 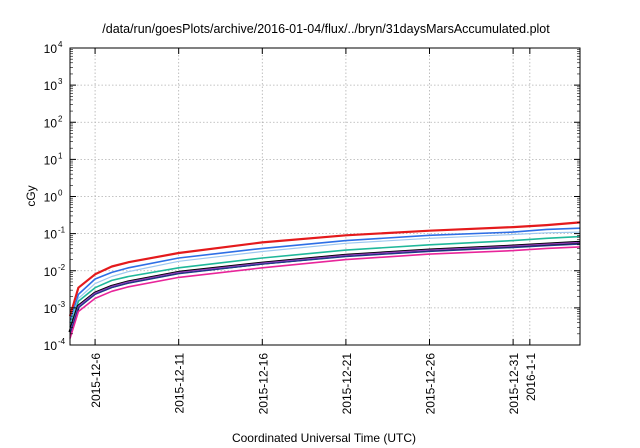 I want to click on x-tick-label: 2015-12-11, so click(x=180, y=383).